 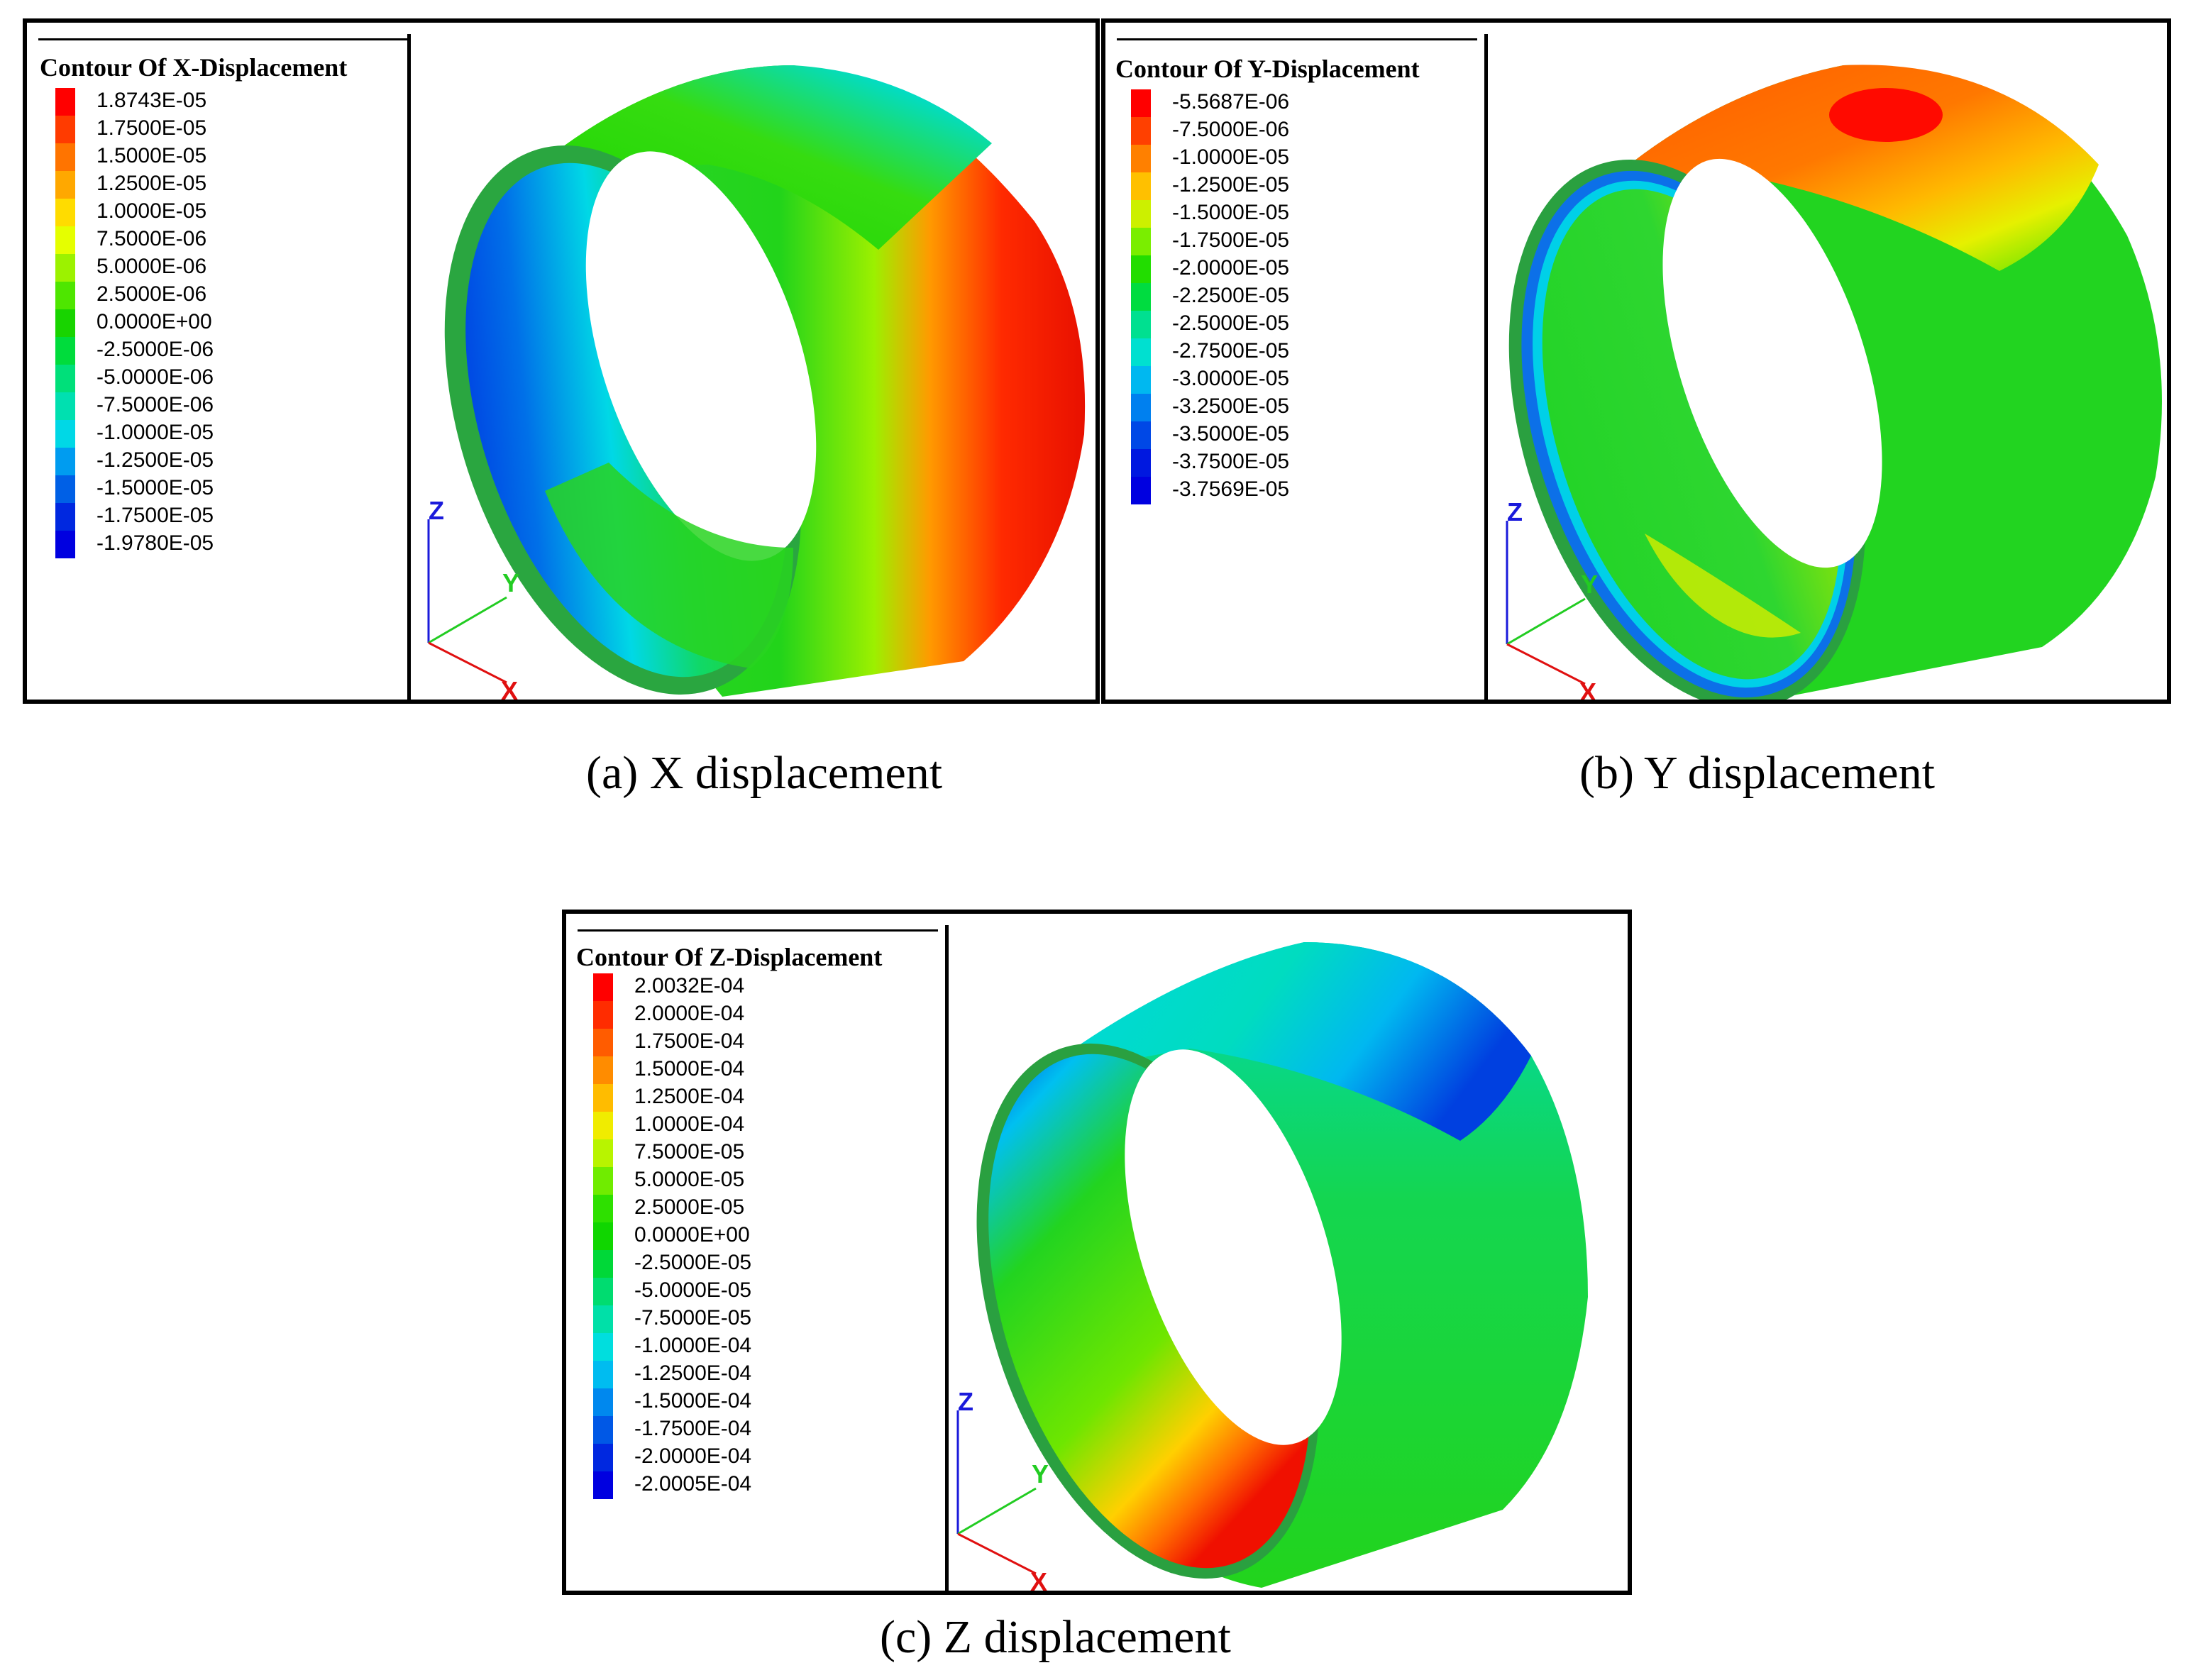 What do you see at coordinates (729, 957) in the screenshot?
I see `legend-title: Contour Of Z-Displacement` at bounding box center [729, 957].